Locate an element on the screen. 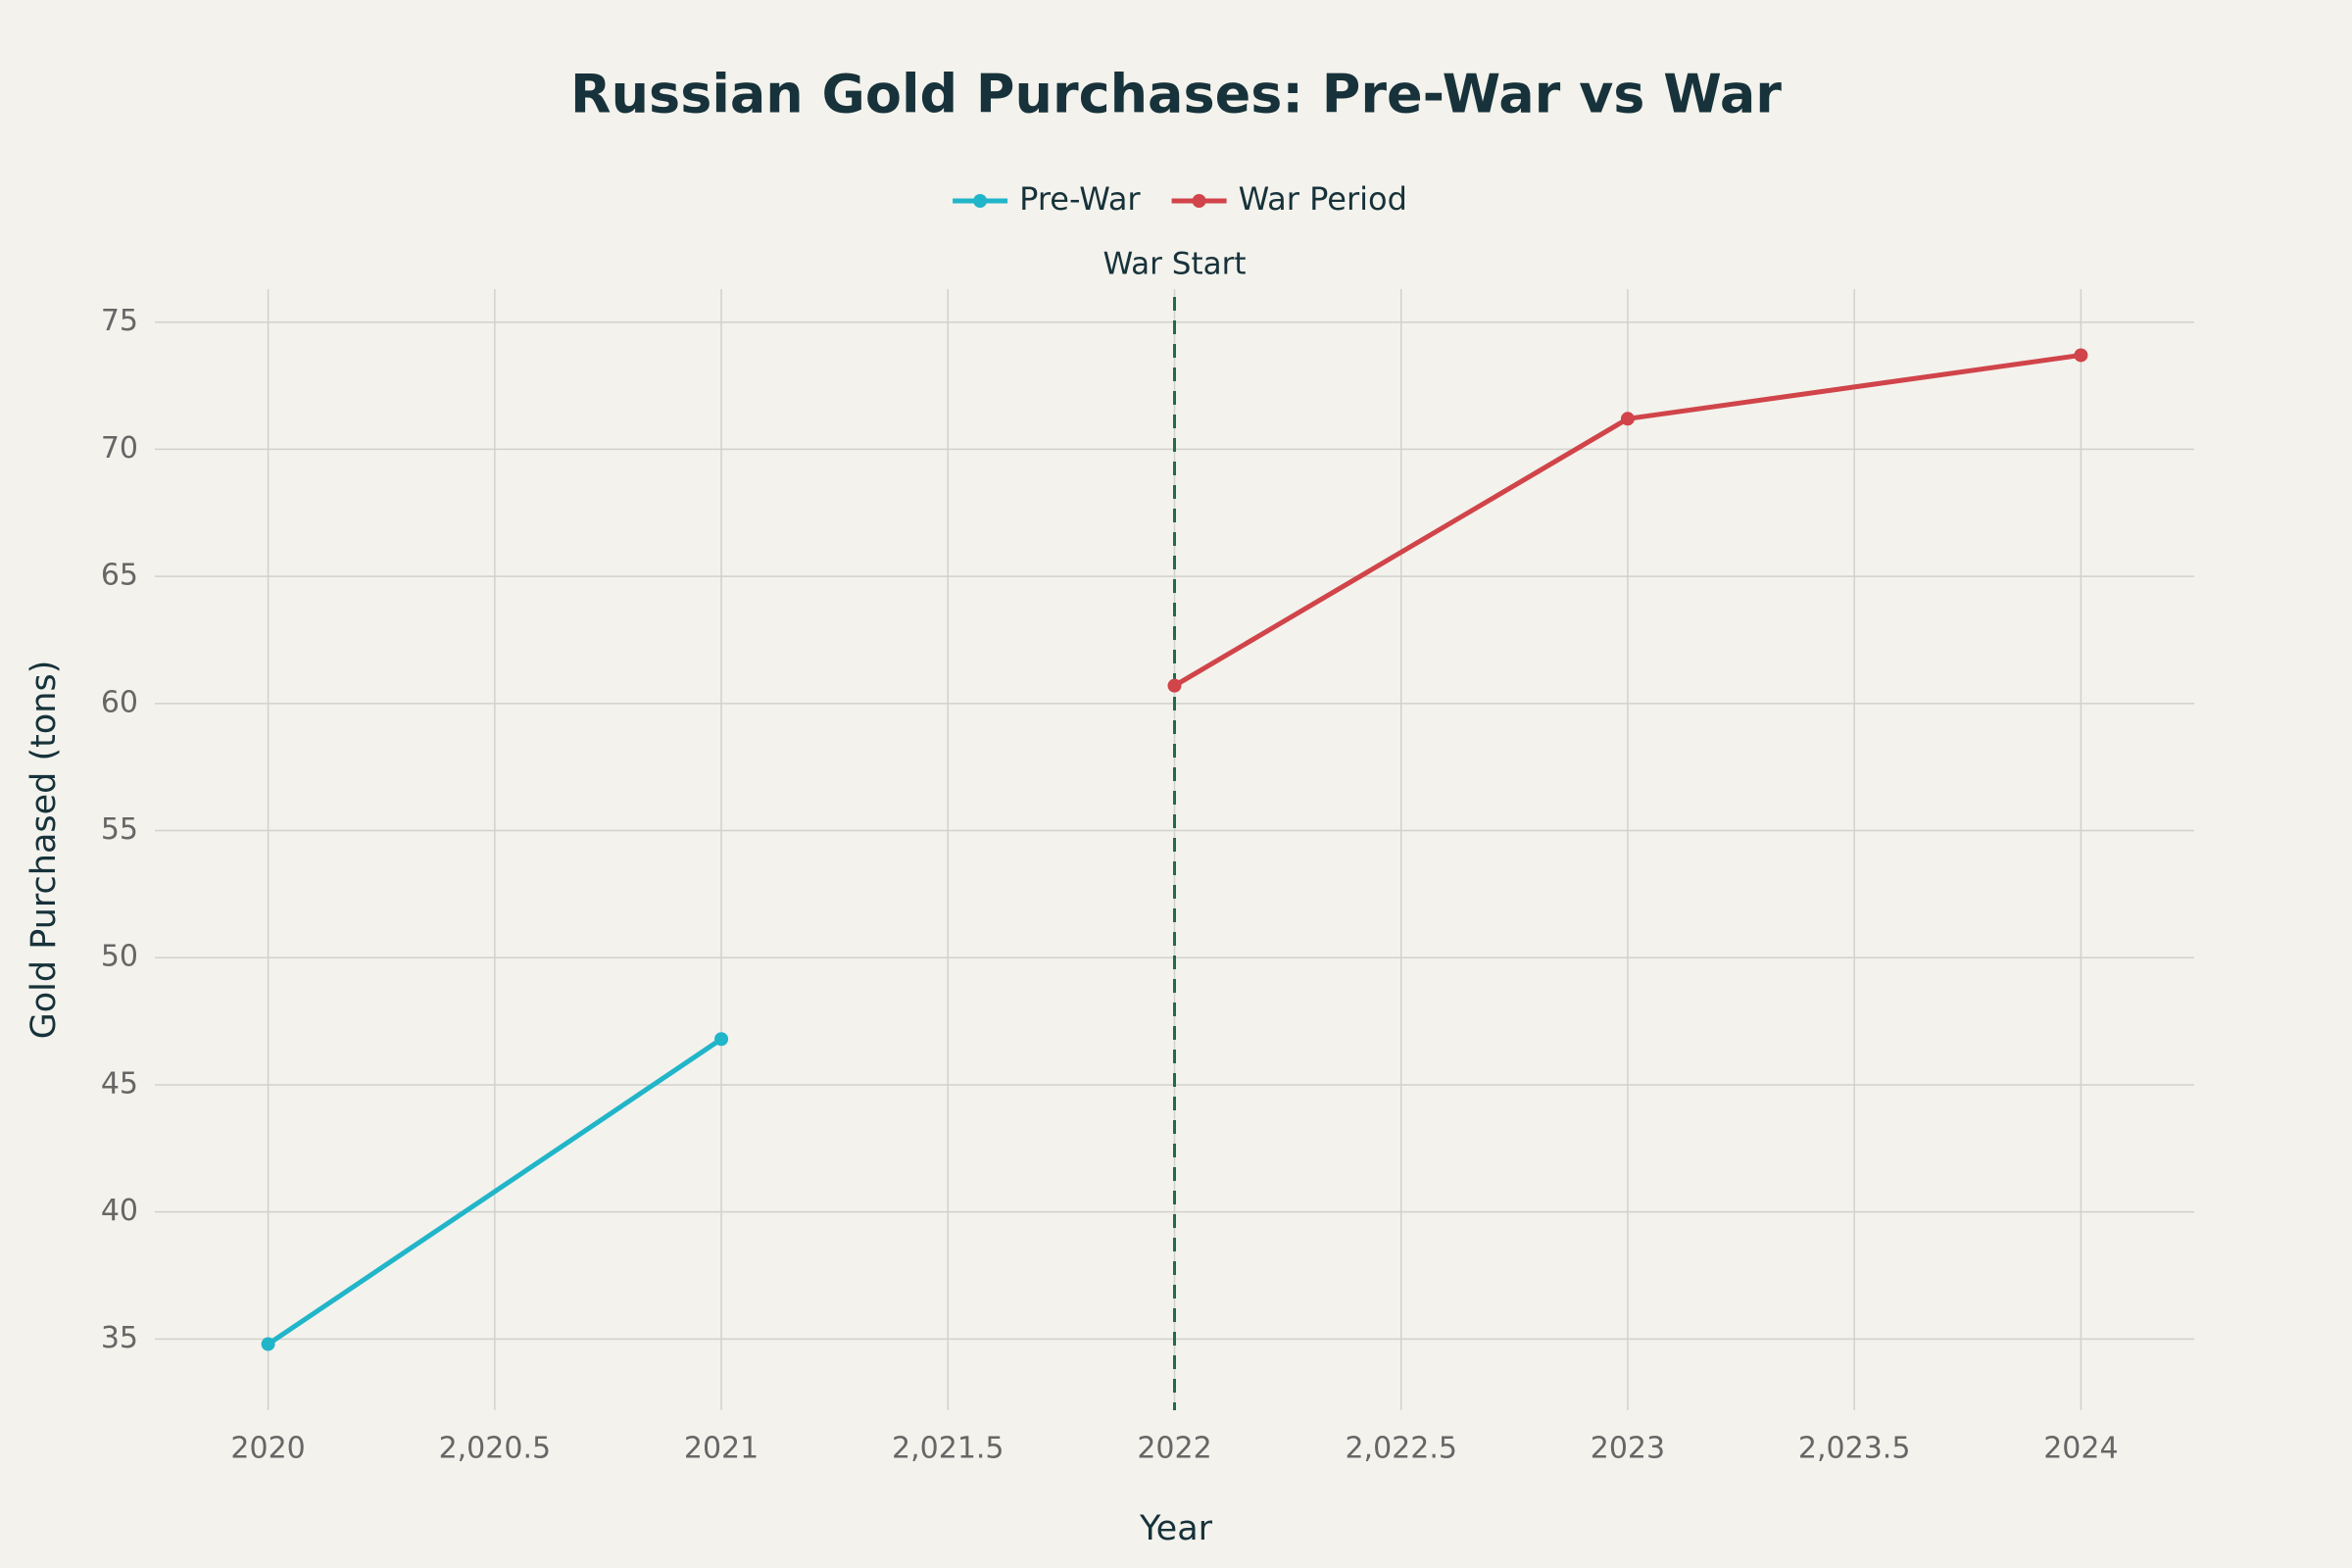 This screenshot has height=1568, width=2352. y-tick-label: 40 is located at coordinates (119, 1211).